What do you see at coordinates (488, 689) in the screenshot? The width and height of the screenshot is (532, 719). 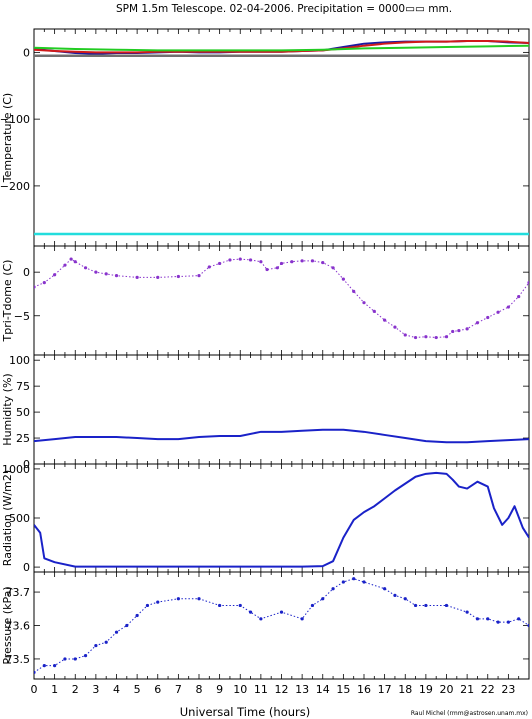 I see `x-tick-label: 22` at bounding box center [488, 689].